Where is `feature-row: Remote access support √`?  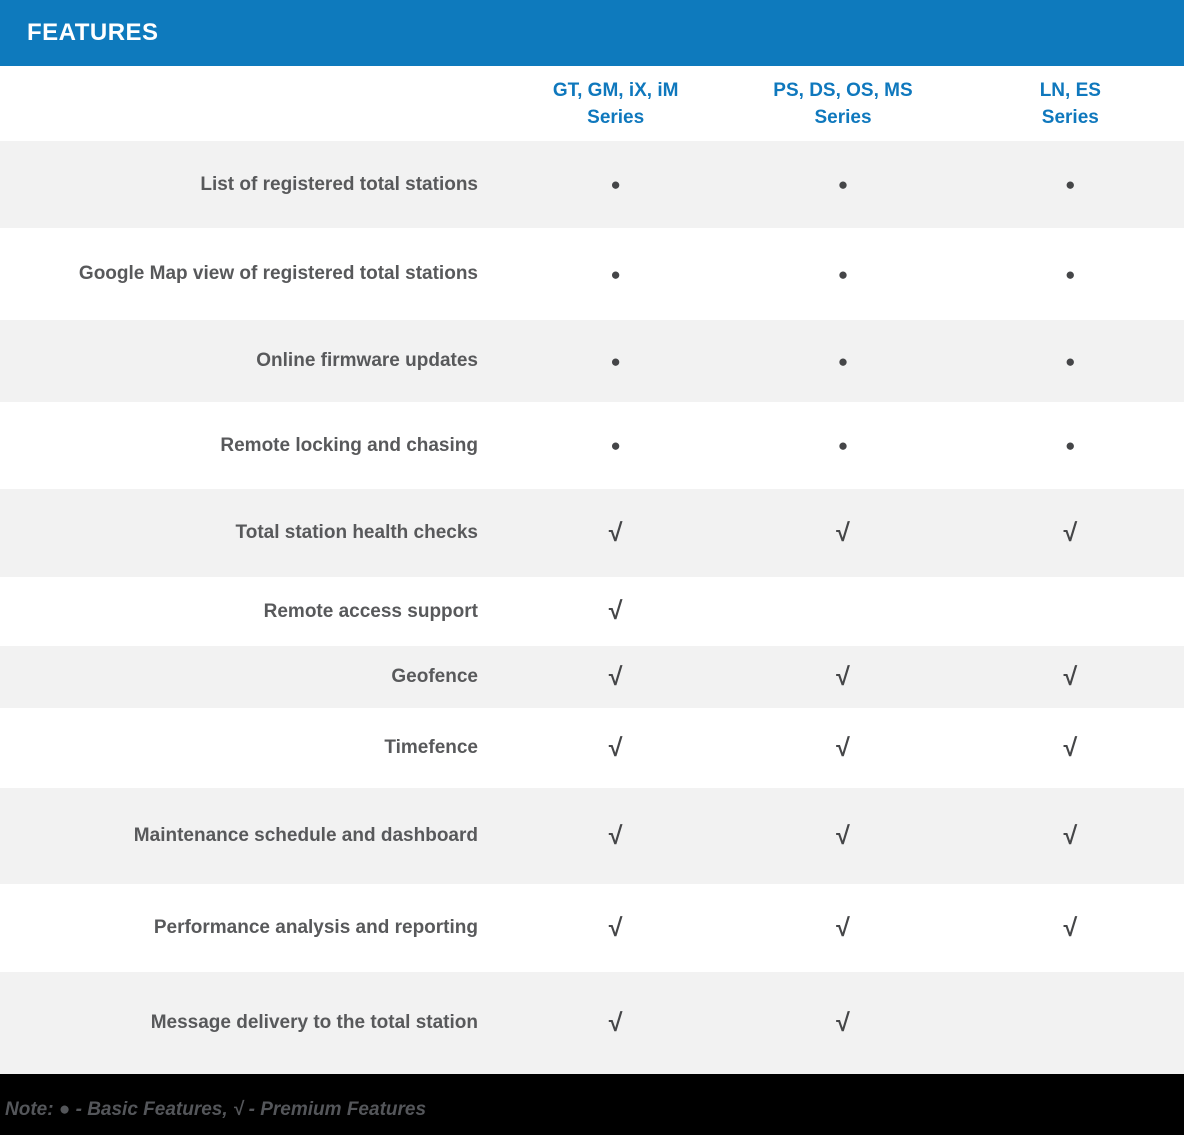
feature-row: Remote access support √ is located at coordinates (592, 611).